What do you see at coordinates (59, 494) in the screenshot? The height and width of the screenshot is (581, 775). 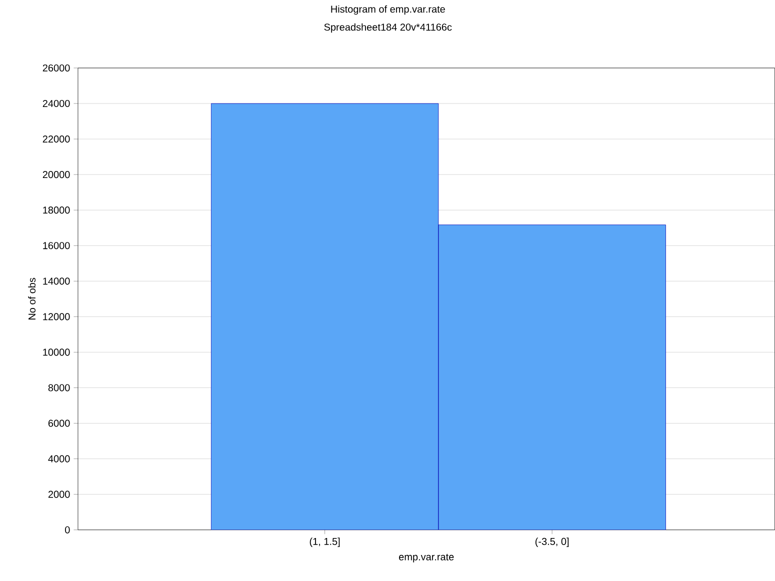 I see `y-tick-label: 2000` at bounding box center [59, 494].